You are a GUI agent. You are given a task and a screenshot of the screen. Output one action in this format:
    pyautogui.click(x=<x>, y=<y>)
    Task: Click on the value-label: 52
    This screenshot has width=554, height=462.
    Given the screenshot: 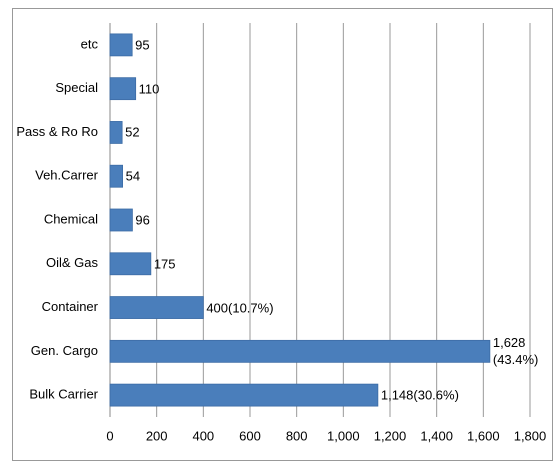 What is the action you would take?
    pyautogui.click(x=132, y=132)
    